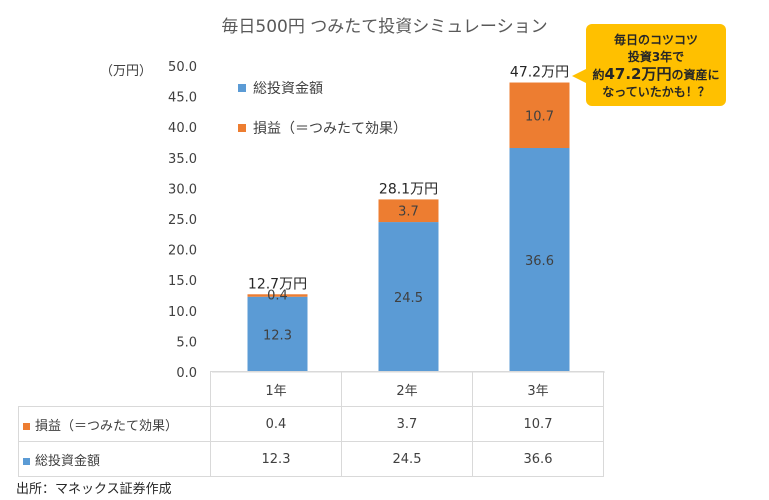 The height and width of the screenshot is (500, 769). I want to click on y-tick-label: 25.0, so click(182, 220).